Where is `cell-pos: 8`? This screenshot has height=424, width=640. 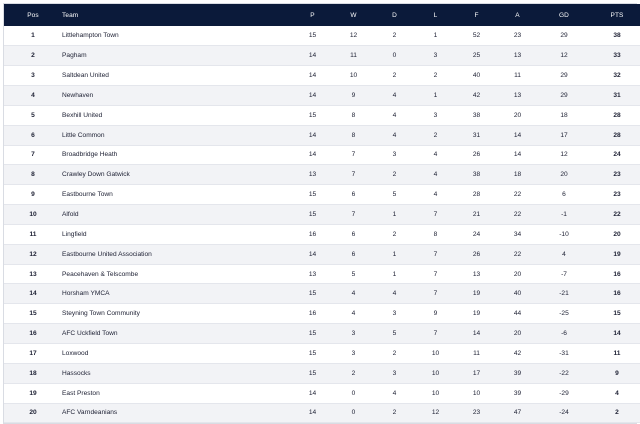
cell-pos: 8 is located at coordinates (33, 175).